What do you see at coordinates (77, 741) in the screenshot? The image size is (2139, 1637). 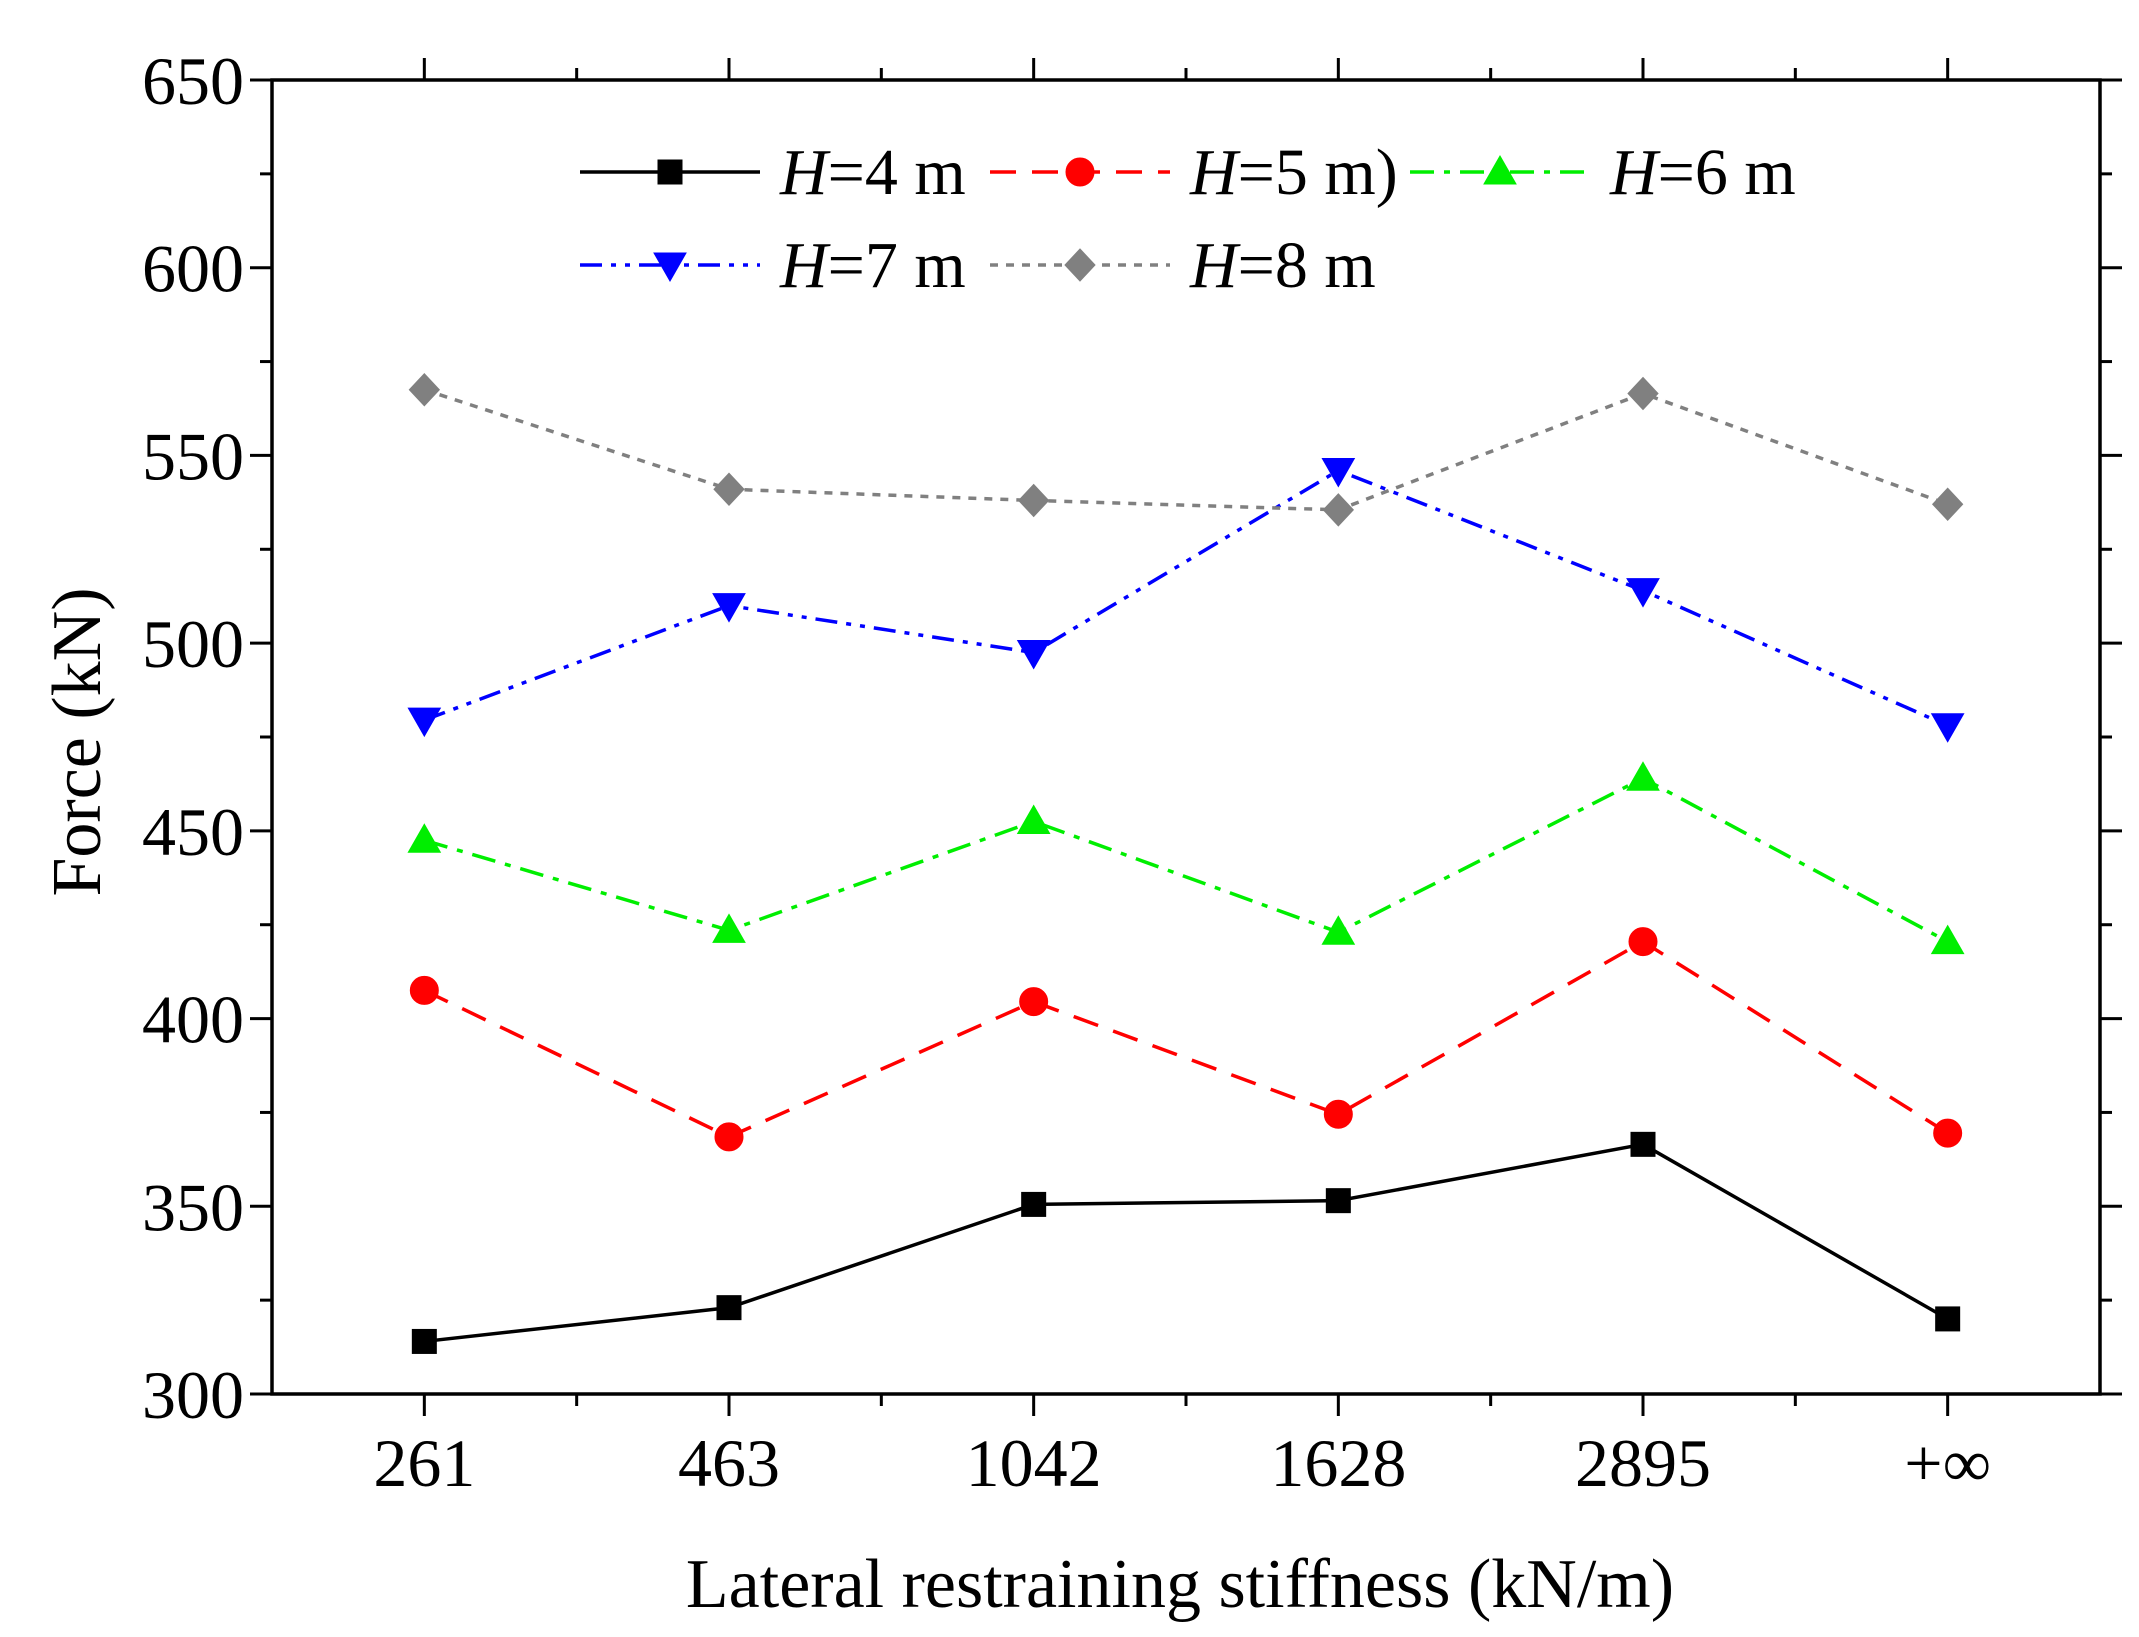 I see `y-axis-title: Force (kN)` at bounding box center [77, 741].